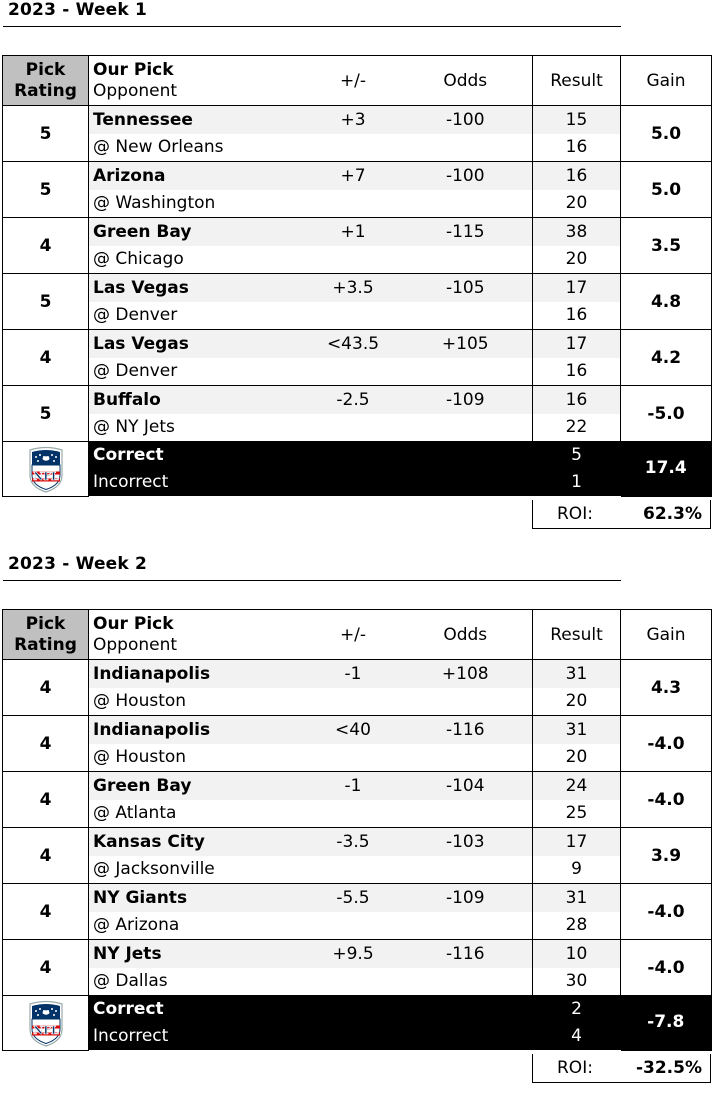 This screenshot has height=1093, width=719. Describe the element at coordinates (135, 644) in the screenshot. I see `header-pick-line2: Opponent` at that location.